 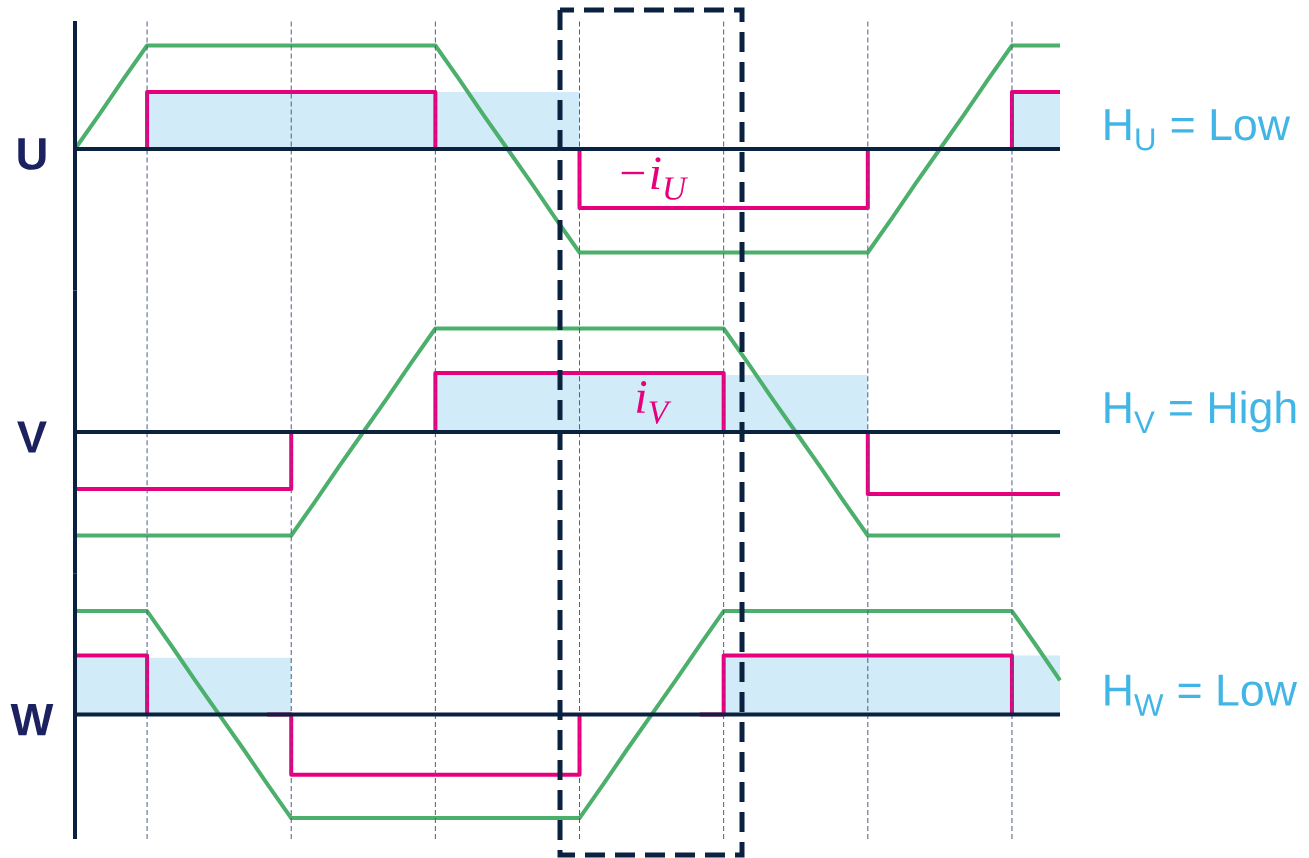 I want to click on y-axis-title: U, so click(x=32, y=154).